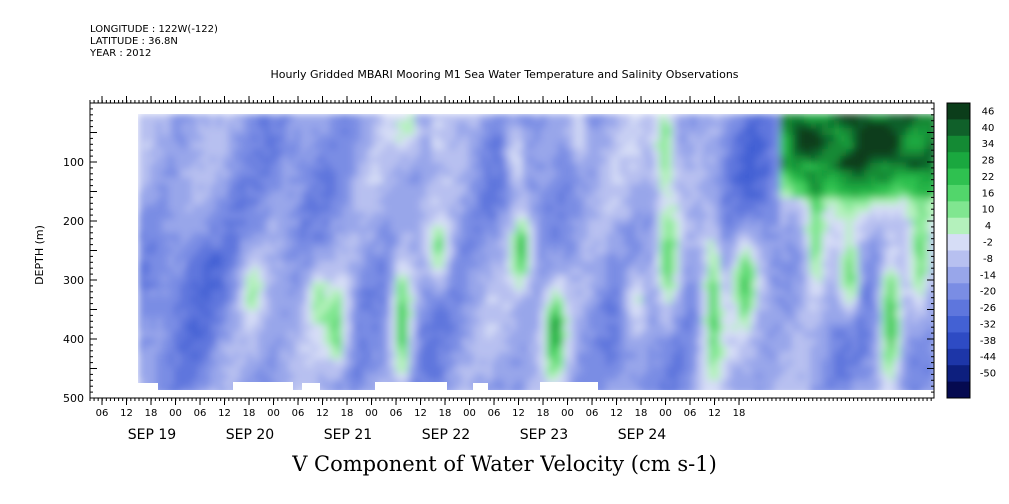  Describe the element at coordinates (348, 435) in the screenshot. I see `x-day-label: SEP 21` at that location.